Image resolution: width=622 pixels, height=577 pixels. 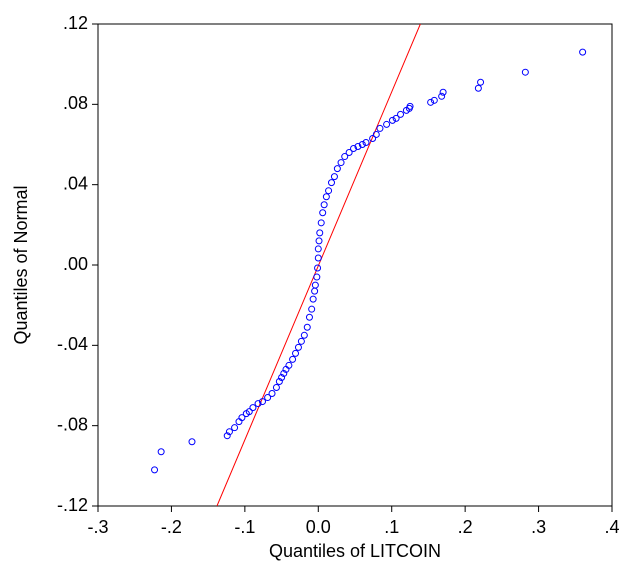 I want to click on y-tick-label: -.08, so click(x=72, y=424).